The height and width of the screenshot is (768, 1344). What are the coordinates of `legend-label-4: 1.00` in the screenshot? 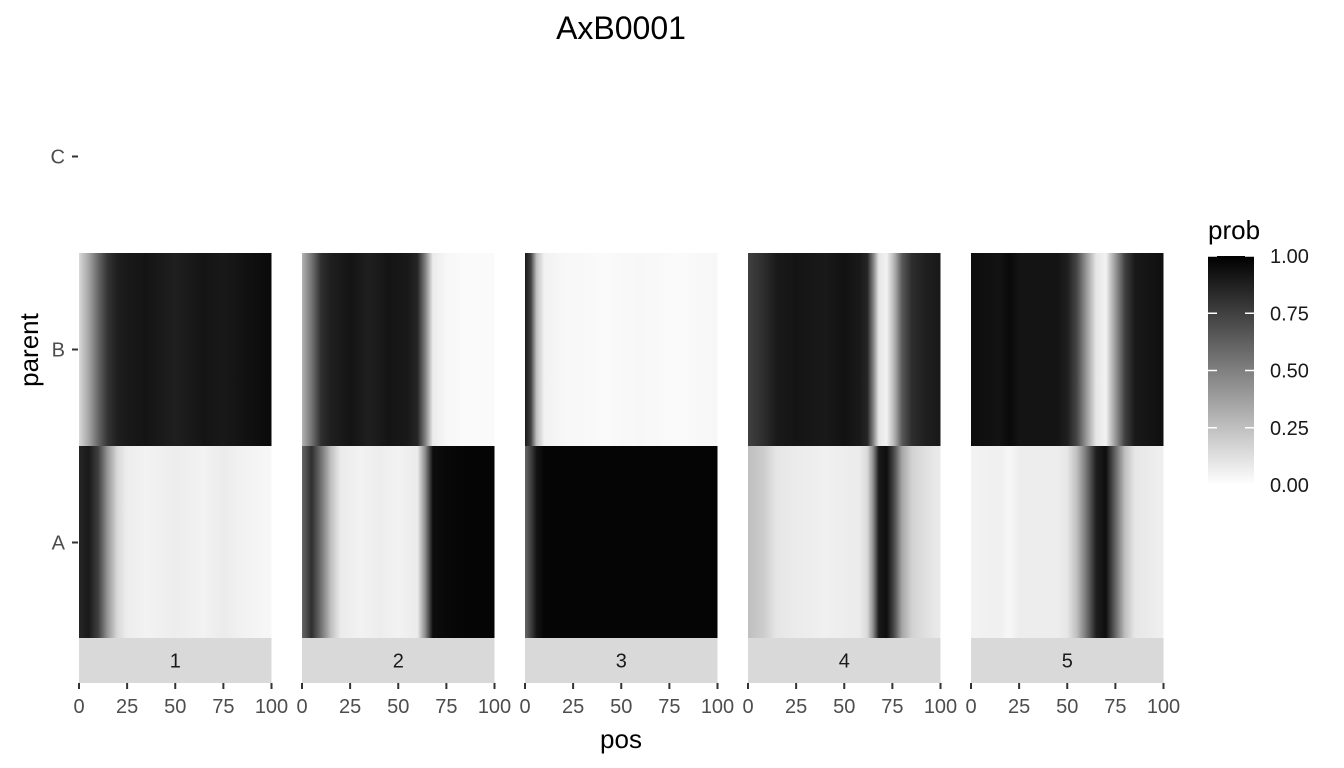 It's located at (1289, 257).